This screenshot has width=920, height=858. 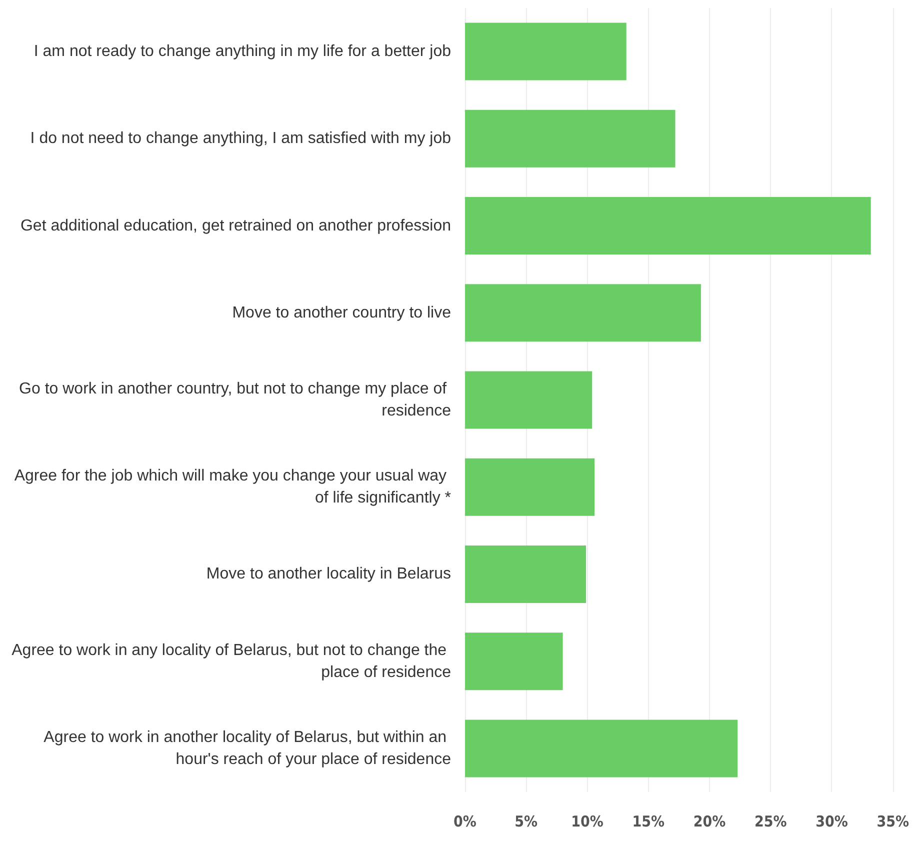 What do you see at coordinates (232, 487) in the screenshot?
I see `y-tick-label: Agree for the job which will make you change your usual way of life significantly *` at bounding box center [232, 487].